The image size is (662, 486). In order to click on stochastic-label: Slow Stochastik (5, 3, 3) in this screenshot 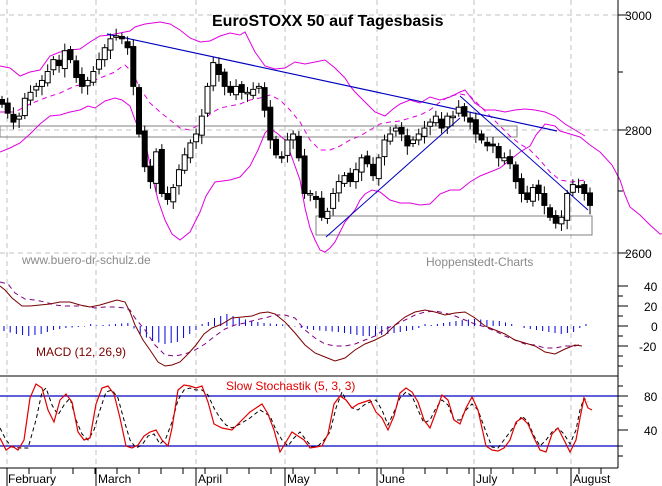, I will do `click(290, 386)`.